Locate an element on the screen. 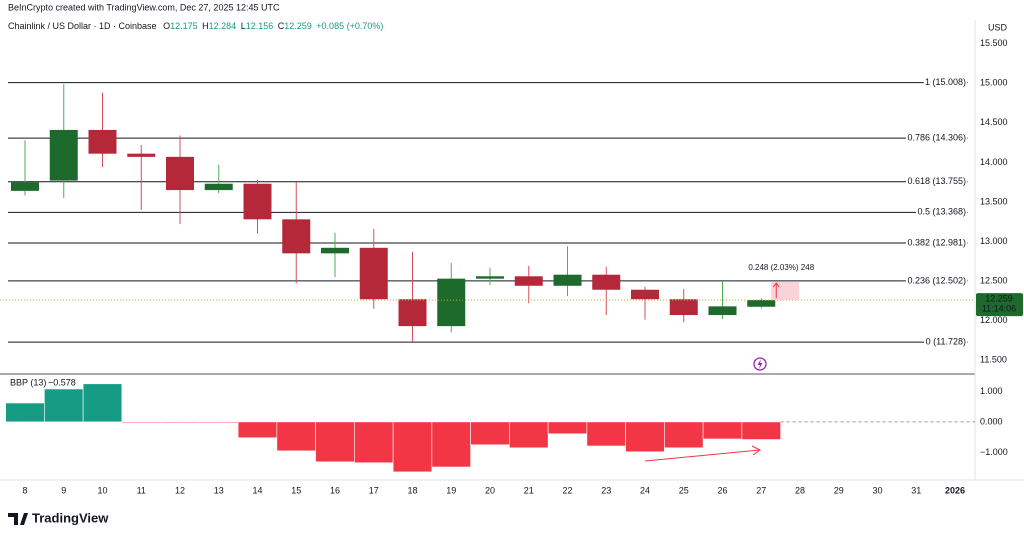 The width and height of the screenshot is (1024, 538). alert-icon is located at coordinates (760, 364).